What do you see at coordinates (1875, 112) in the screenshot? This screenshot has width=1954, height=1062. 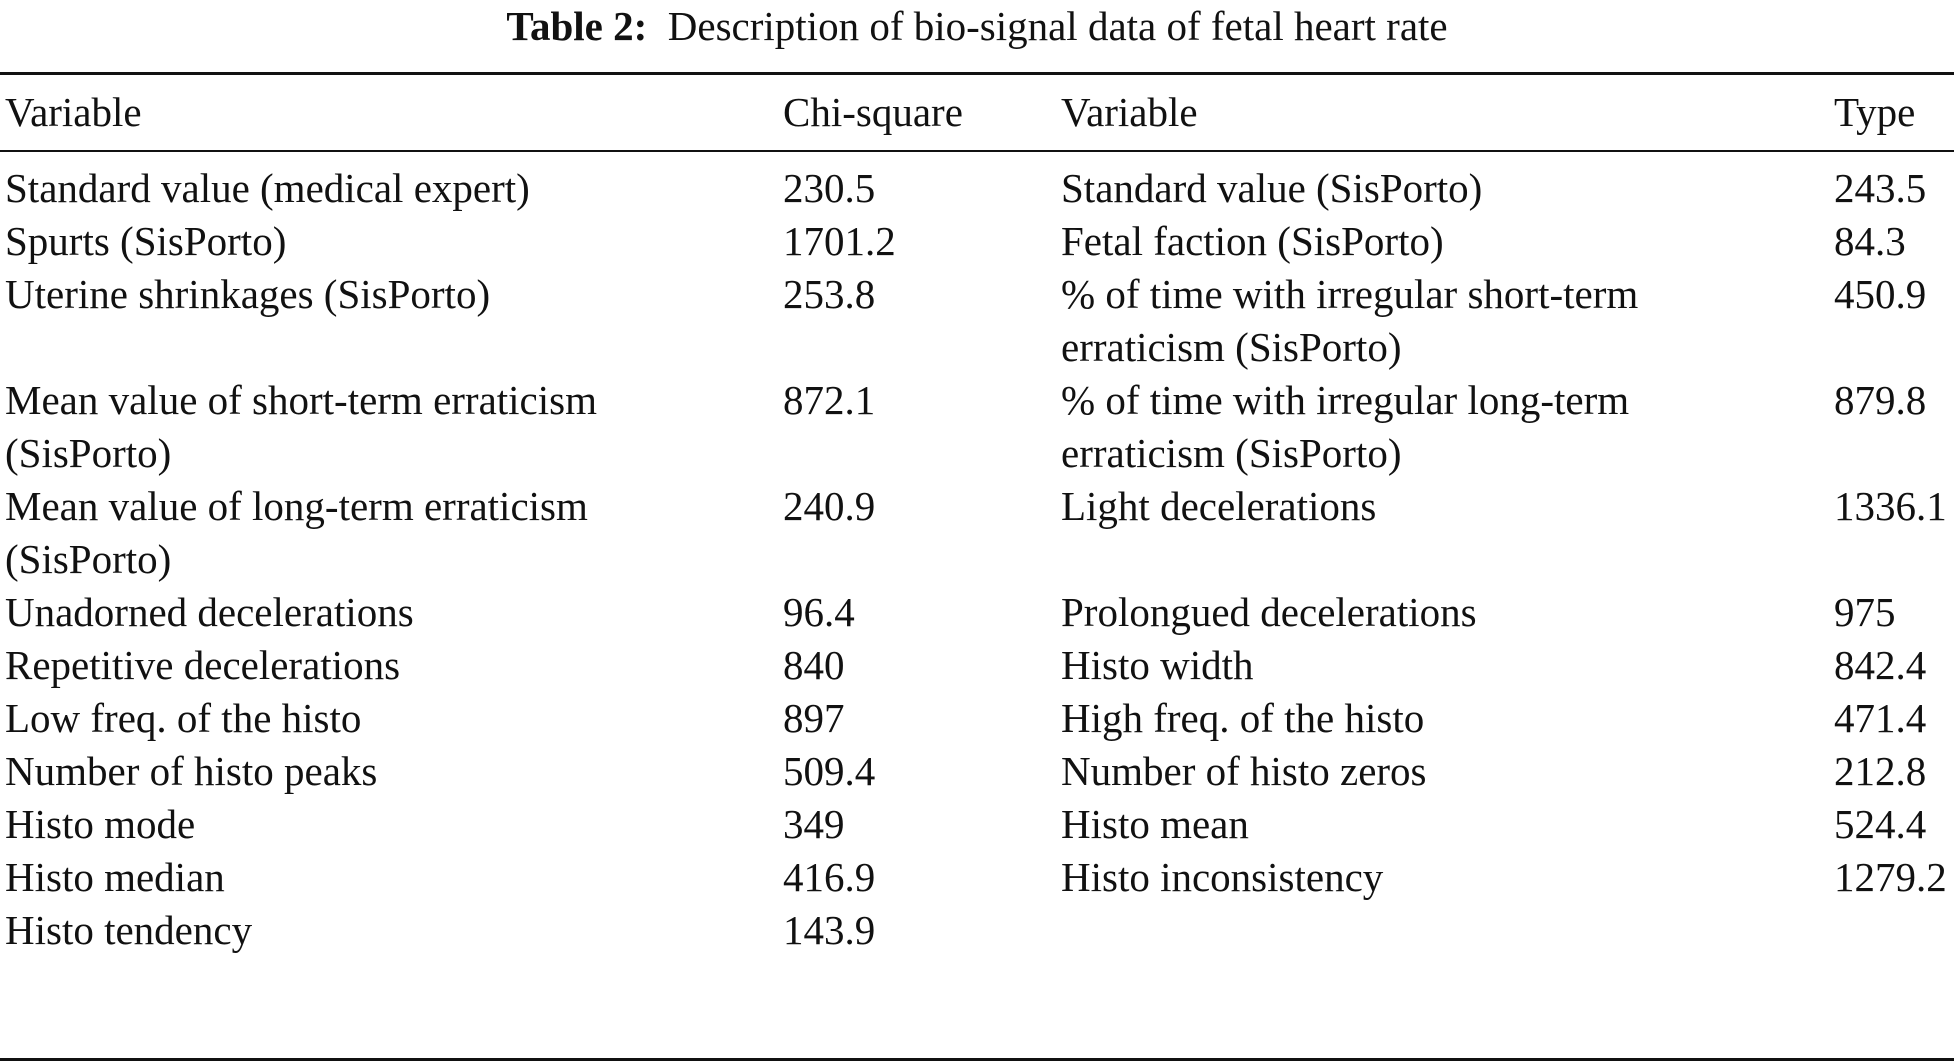 I see `column-header-type: Type` at bounding box center [1875, 112].